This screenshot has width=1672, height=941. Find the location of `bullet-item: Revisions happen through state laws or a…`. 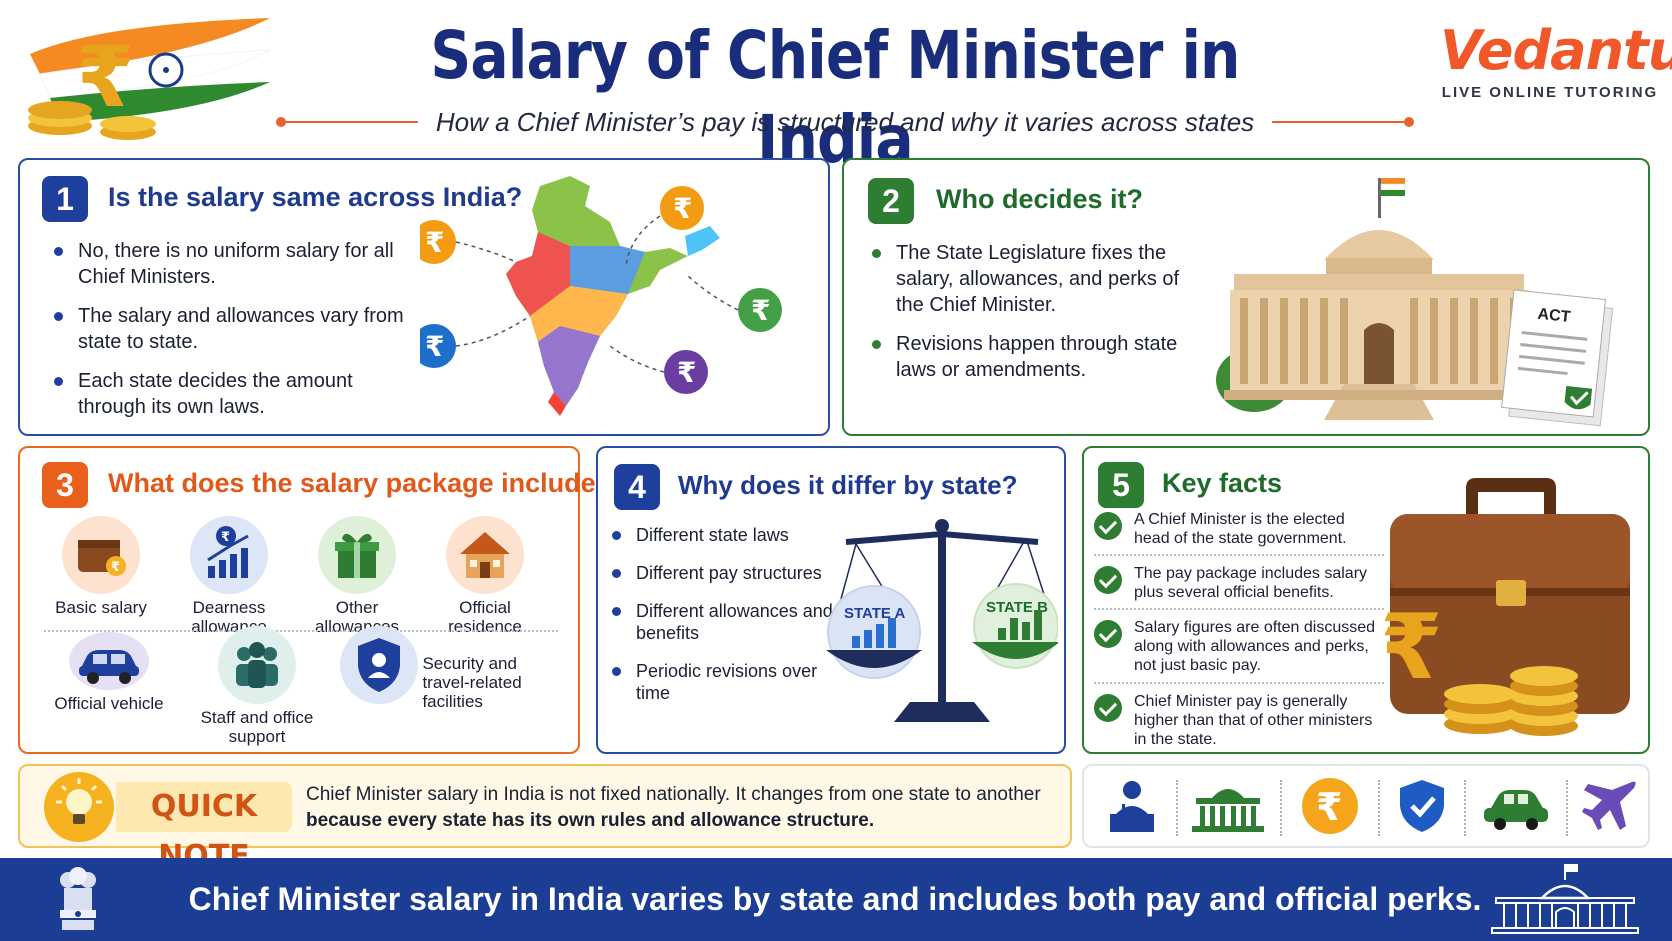

bullet-item: Revisions happen through state laws or a… is located at coordinates (1033, 357).